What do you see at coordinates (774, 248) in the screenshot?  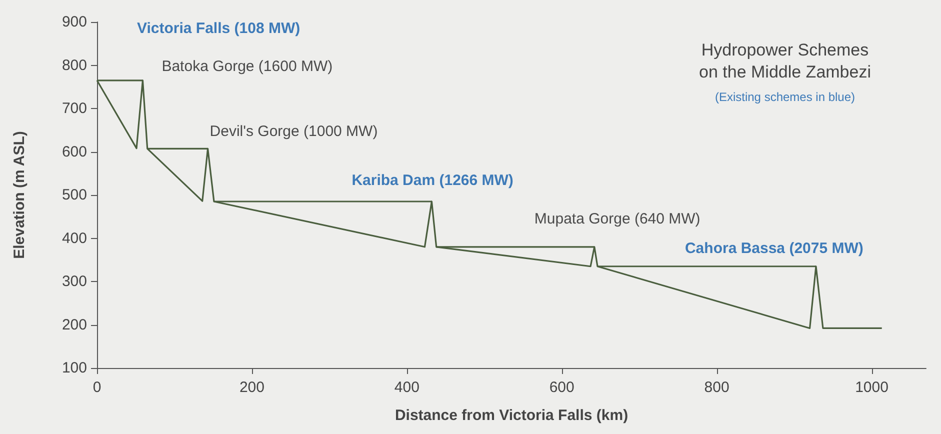 I see `annotation: Cahora Bassa (2075 MW)` at bounding box center [774, 248].